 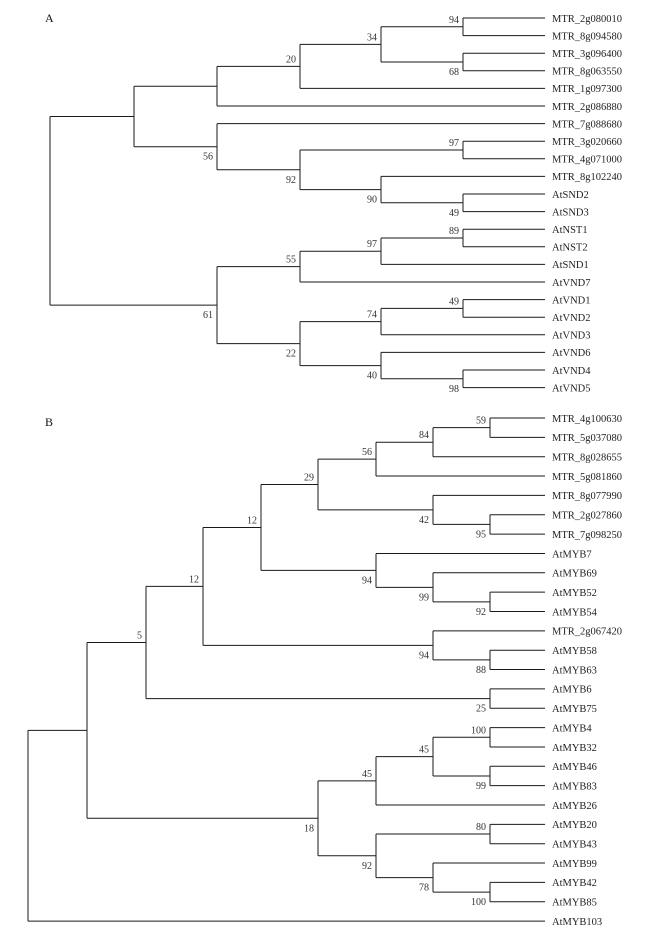 I want to click on tip-label: AtMYB75, so click(x=574, y=709).